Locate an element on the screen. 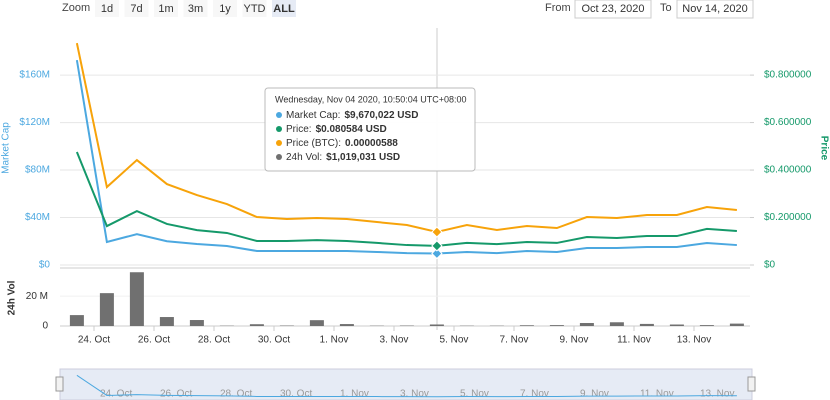 The height and width of the screenshot is (400, 830). zoom-button-label: 1d is located at coordinates (107, 9).